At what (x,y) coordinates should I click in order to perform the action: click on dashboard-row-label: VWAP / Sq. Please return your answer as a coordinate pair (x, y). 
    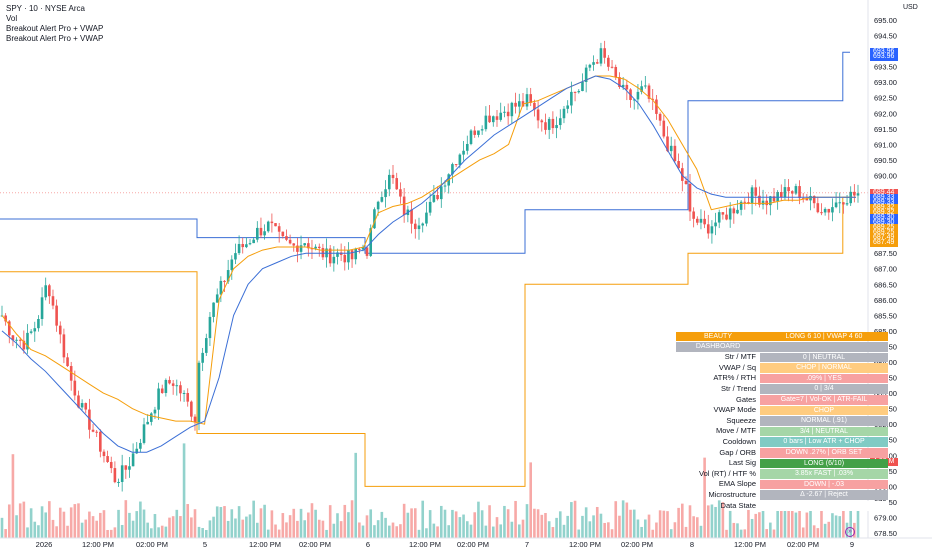
    Looking at the image, I should click on (737, 367).